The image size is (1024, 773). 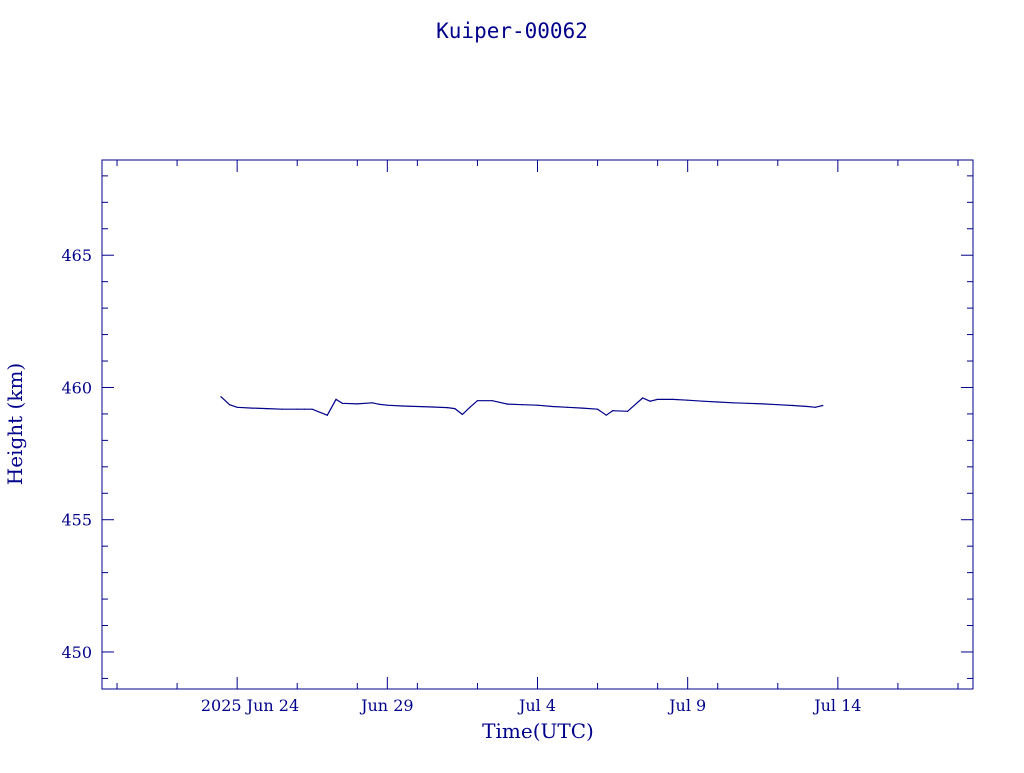 I want to click on x-axis-label: Time(UTC), so click(x=538, y=731).